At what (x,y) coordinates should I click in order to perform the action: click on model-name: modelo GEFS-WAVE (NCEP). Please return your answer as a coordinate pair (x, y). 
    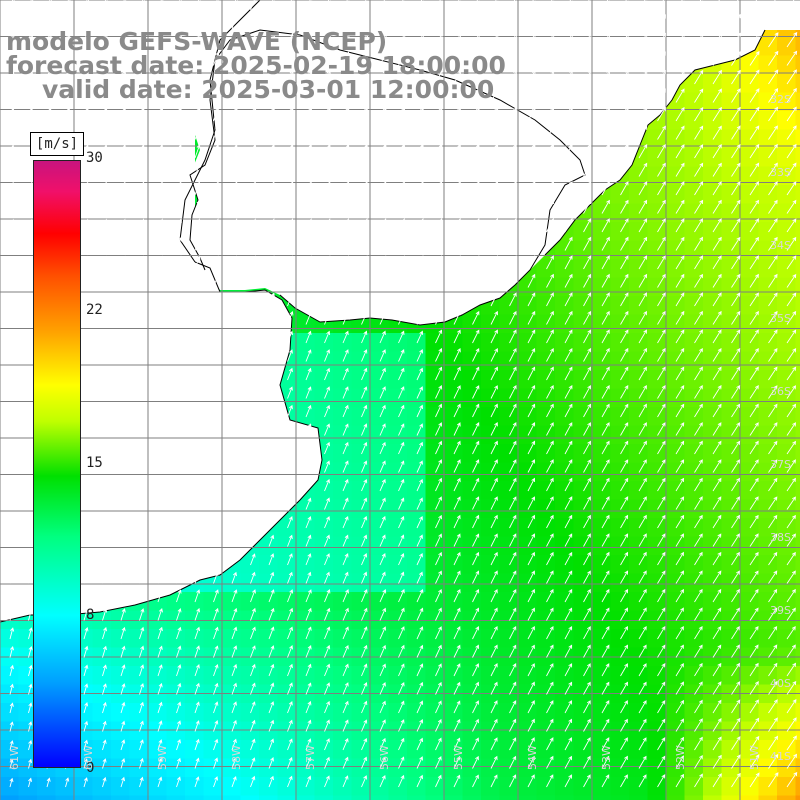
    Looking at the image, I should click on (197, 41).